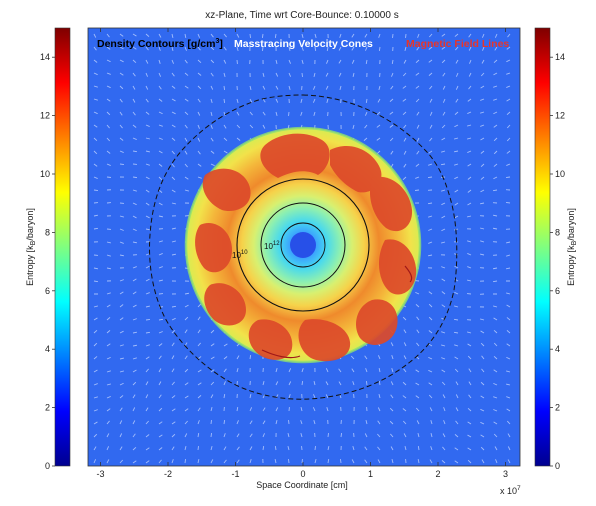  Describe the element at coordinates (295, 155) in the screenshot. I see `plume` at that location.